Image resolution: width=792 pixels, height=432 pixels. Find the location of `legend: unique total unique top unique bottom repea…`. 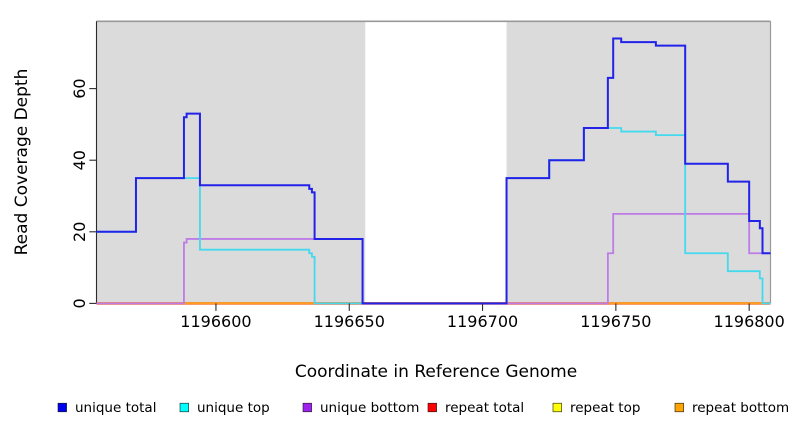

legend: unique total unique top unique bottom repea… is located at coordinates (423, 408).